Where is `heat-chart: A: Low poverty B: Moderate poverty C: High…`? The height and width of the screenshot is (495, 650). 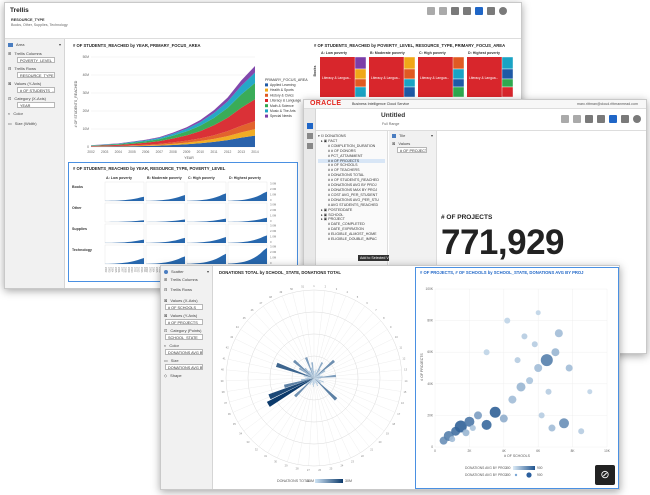 heat-chart: A: Low poverty B: Moderate poverty C: High… is located at coordinates (416, 74).